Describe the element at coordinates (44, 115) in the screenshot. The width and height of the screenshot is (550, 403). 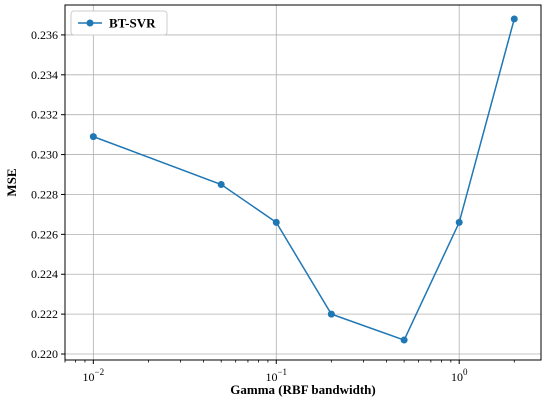
I see `y-tick-label: 0.232` at that location.